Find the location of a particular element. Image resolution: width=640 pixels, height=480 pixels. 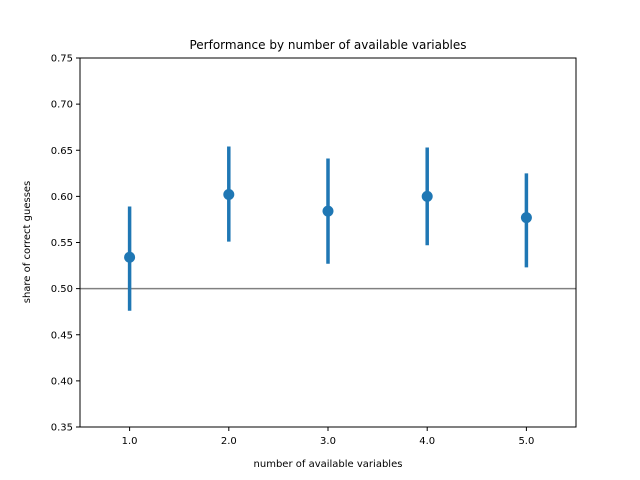

y-tick-label: 0.50 is located at coordinates (62, 289).